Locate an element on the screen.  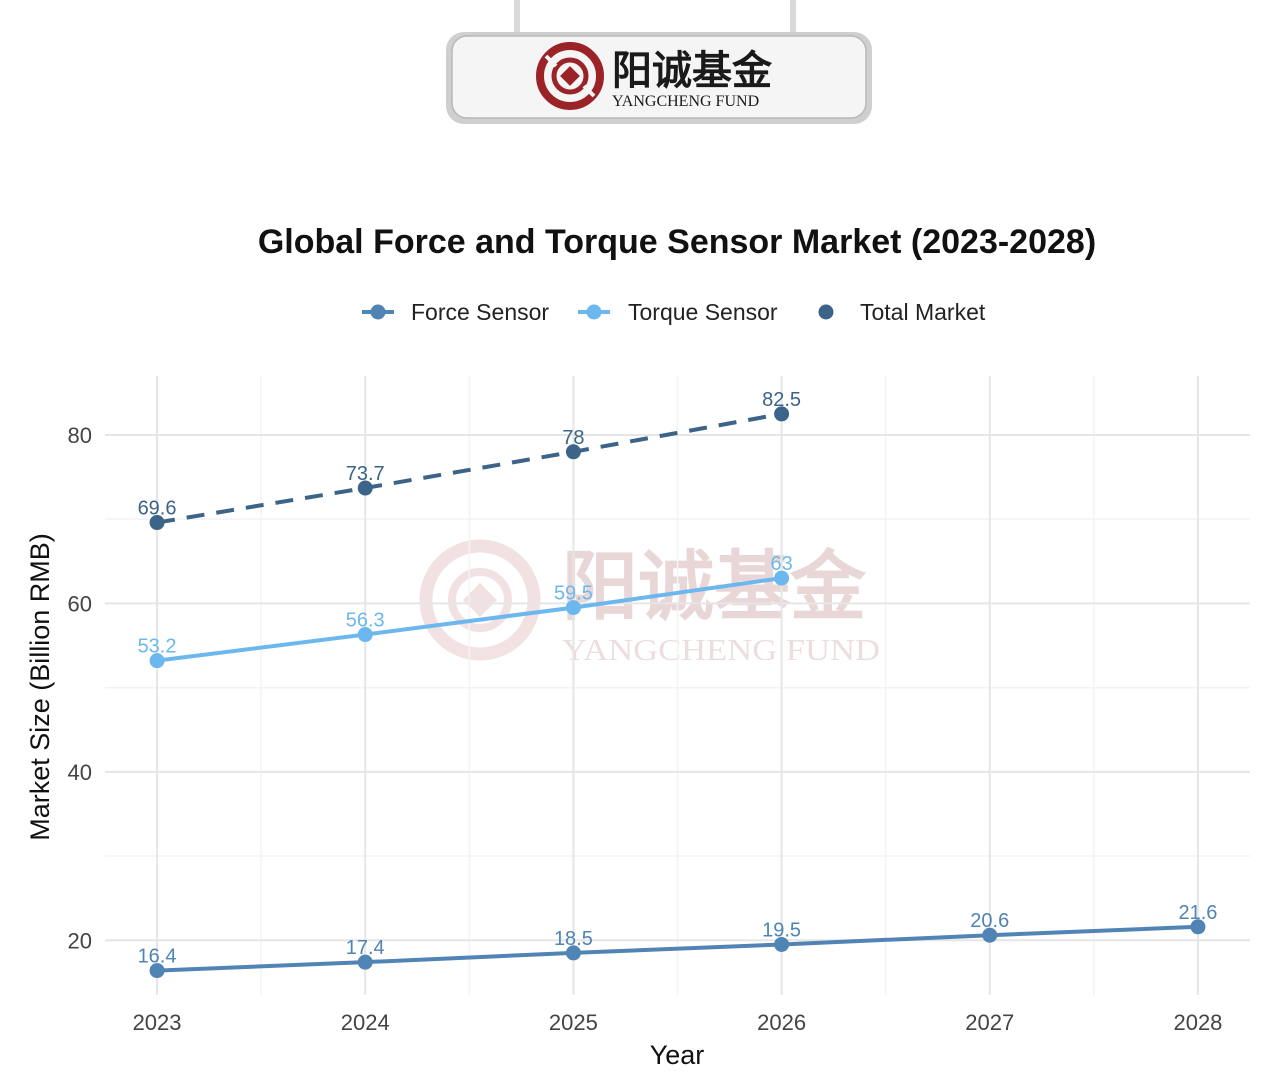
data-label: 16.4 is located at coordinates (157, 957).